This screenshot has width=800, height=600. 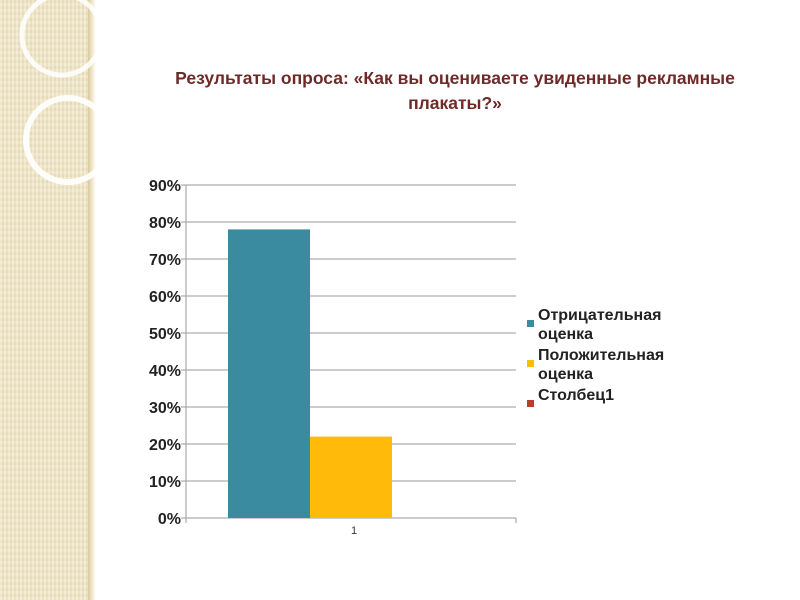 I want to click on y-tick-label: 90%, so click(x=165, y=186).